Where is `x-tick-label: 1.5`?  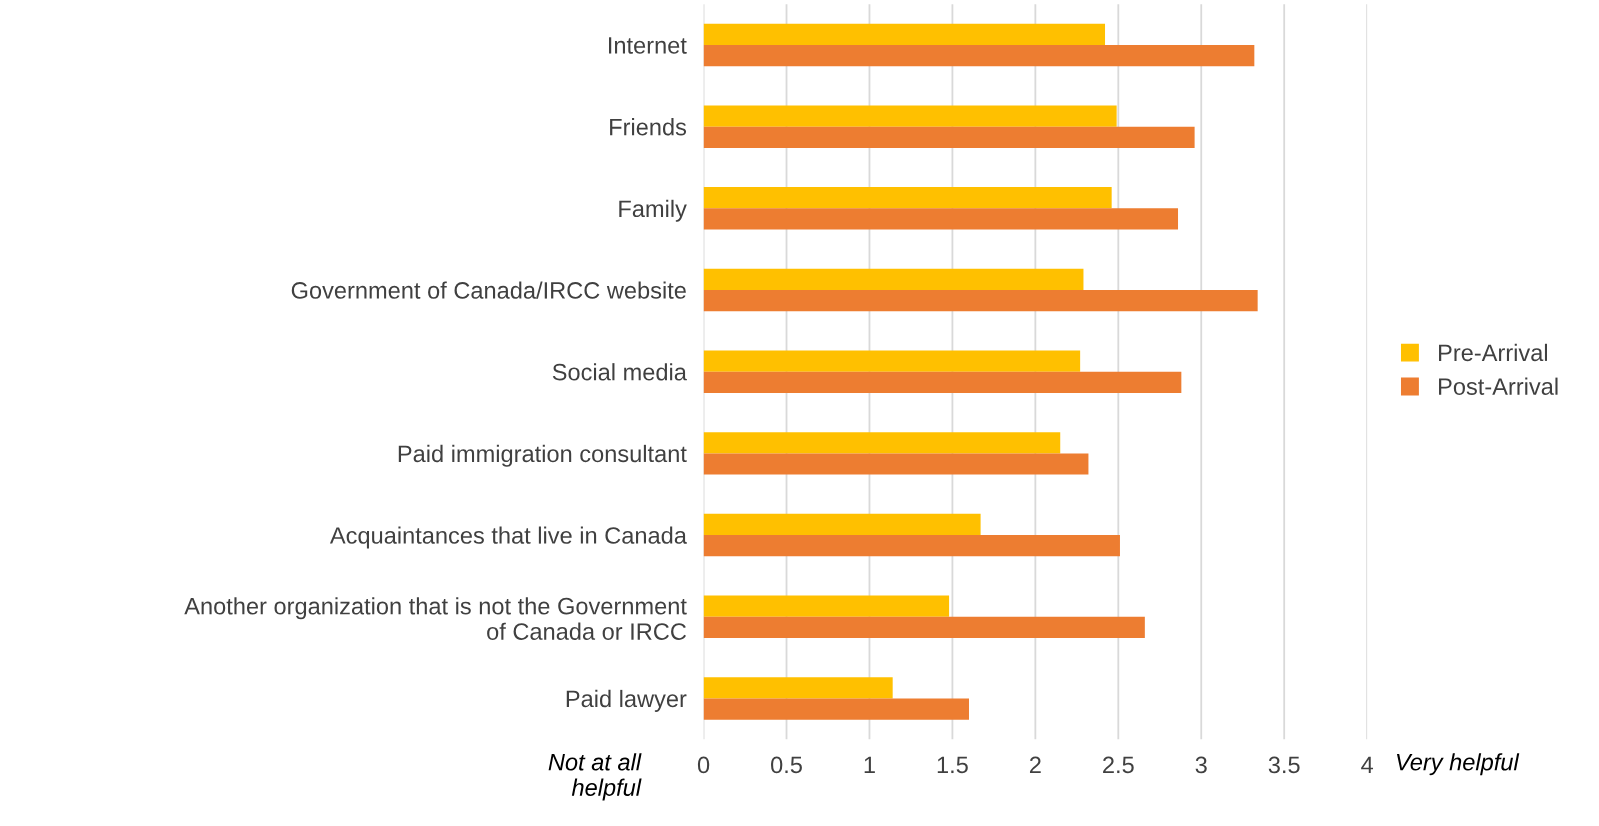 x-tick-label: 1.5 is located at coordinates (952, 765).